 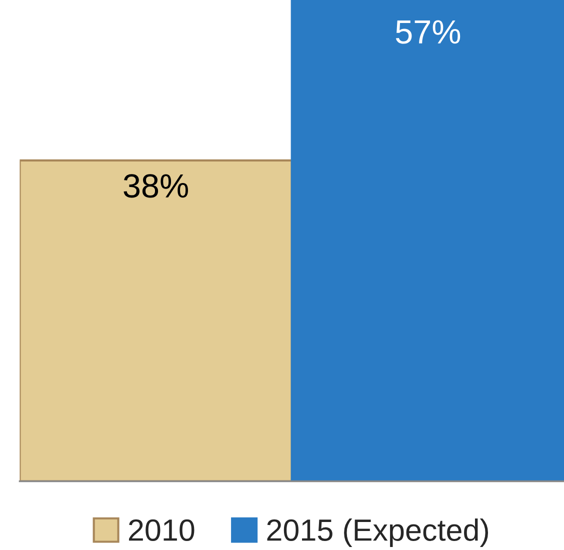 What do you see at coordinates (156, 186) in the screenshot?
I see `data-label: 38%` at bounding box center [156, 186].